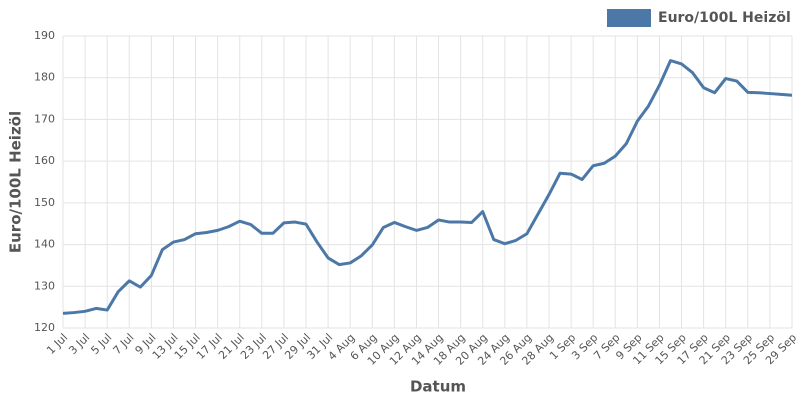  What do you see at coordinates (16, 182) in the screenshot?
I see `y-axis-title: Euro/100L Heizöl` at bounding box center [16, 182].